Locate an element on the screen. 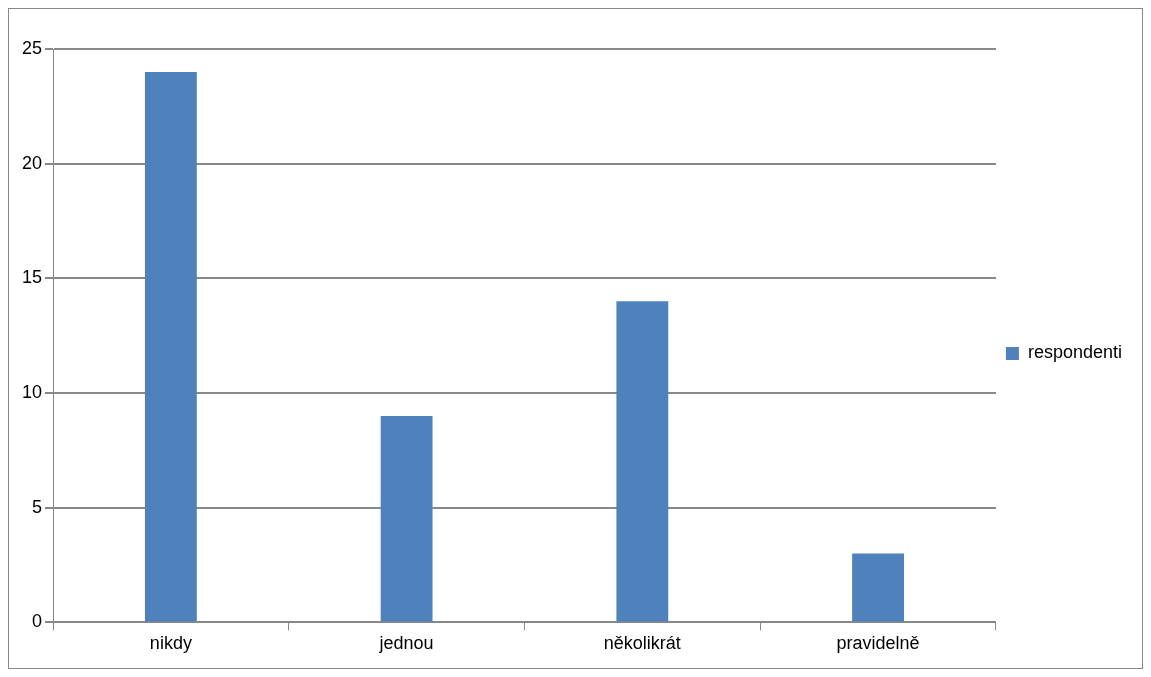 The image size is (1151, 677). y-tick-label: 25 is located at coordinates (32, 47).